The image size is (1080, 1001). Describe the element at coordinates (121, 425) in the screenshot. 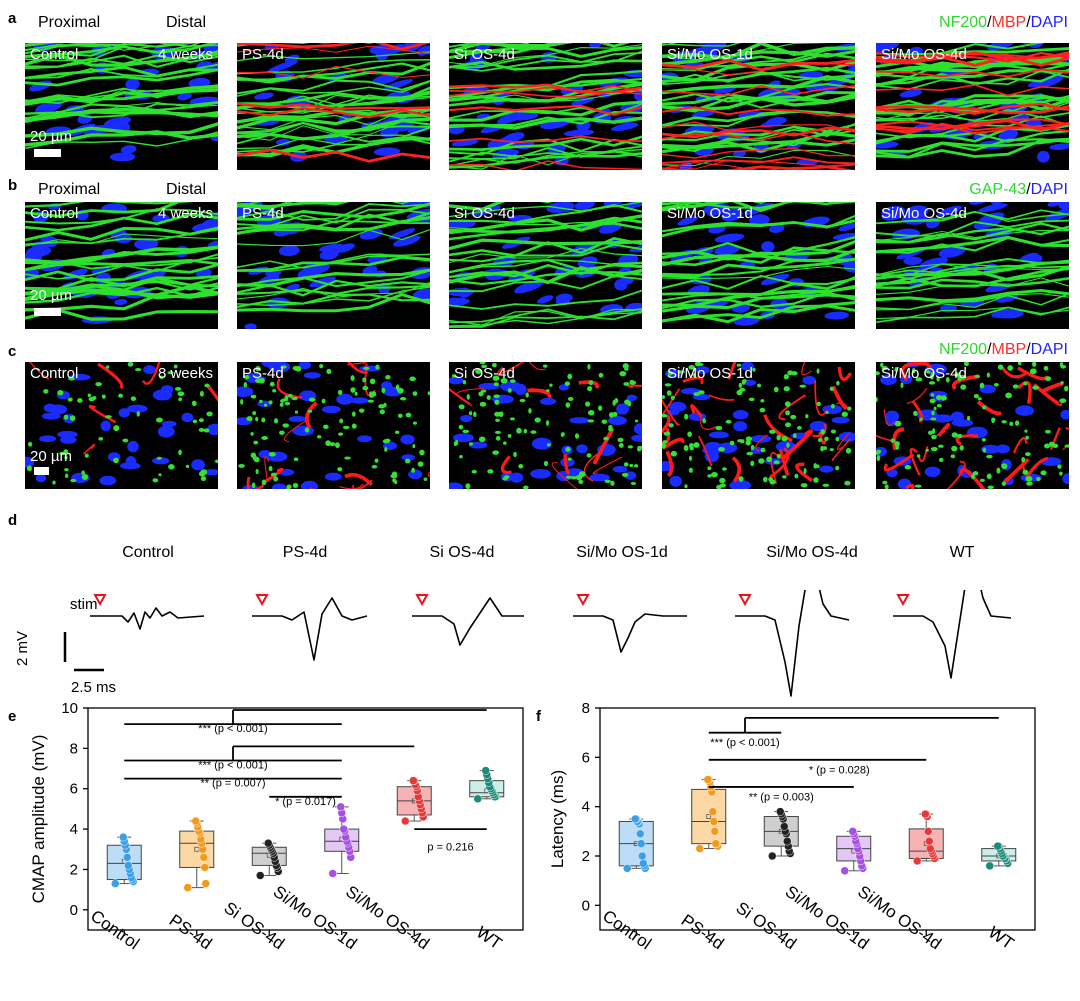

I see `micrograph-tile: Control 8 weeks 20 µm` at that location.